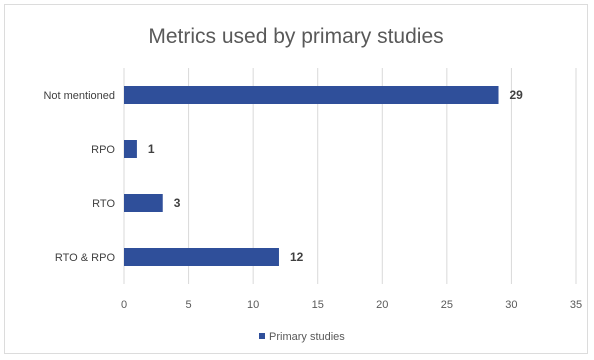  Describe the element at coordinates (103, 150) in the screenshot. I see `category-label: RPO` at that location.